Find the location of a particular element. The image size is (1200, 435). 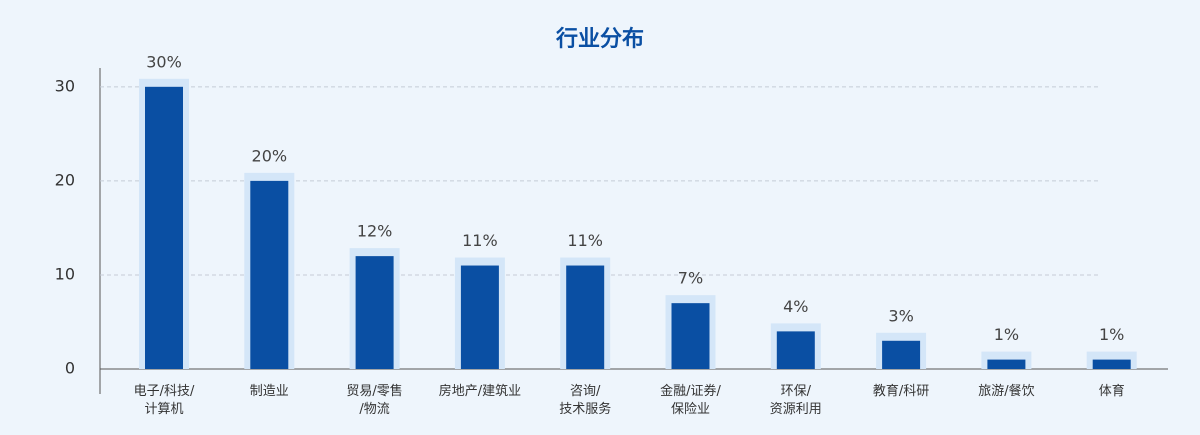

value-label: 4% is located at coordinates (795, 306).